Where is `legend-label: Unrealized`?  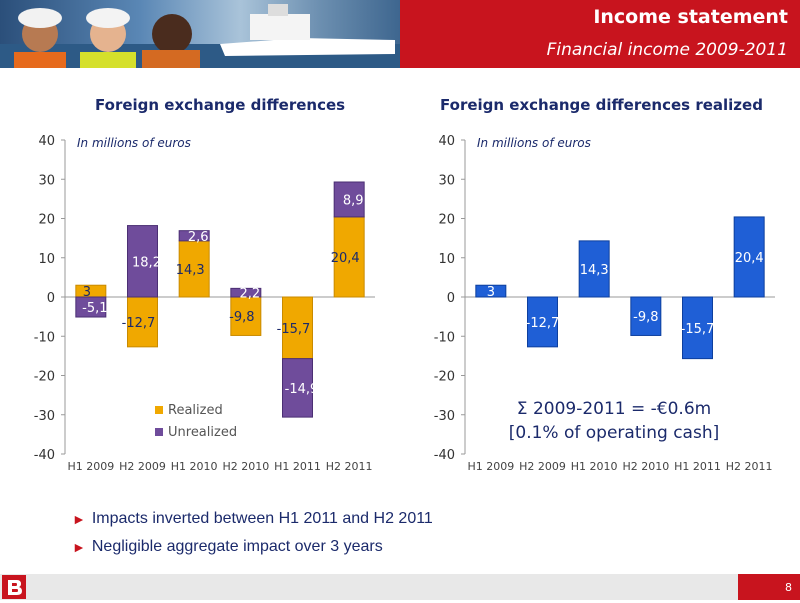 legend-label: Unrealized is located at coordinates (202, 432).